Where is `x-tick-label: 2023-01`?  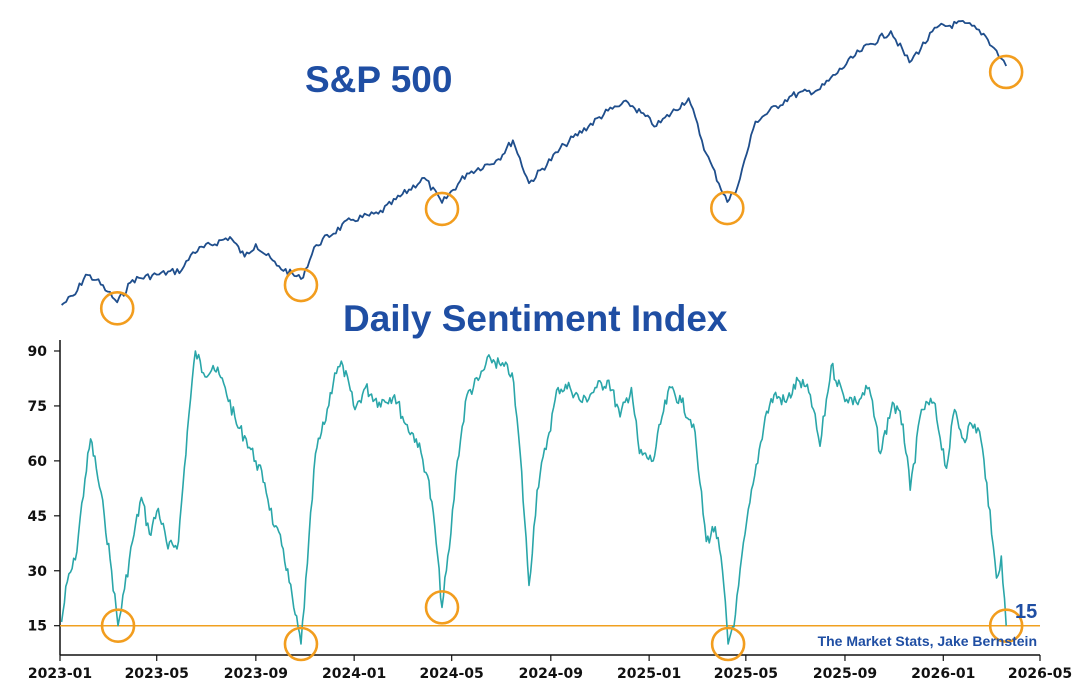
x-tick-label: 2023-01 is located at coordinates (60, 674).